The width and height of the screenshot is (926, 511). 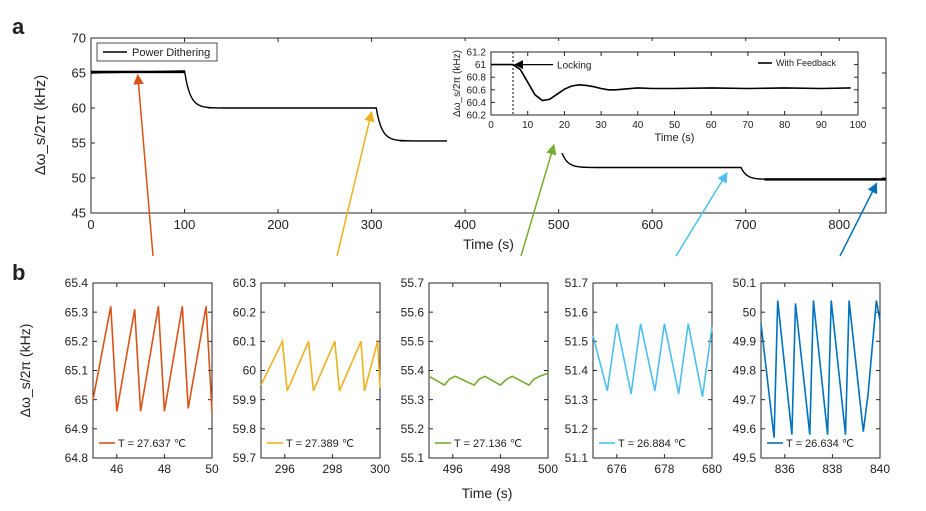 What do you see at coordinates (832, 469) in the screenshot?
I see `x-tick-label: 838` at bounding box center [832, 469].